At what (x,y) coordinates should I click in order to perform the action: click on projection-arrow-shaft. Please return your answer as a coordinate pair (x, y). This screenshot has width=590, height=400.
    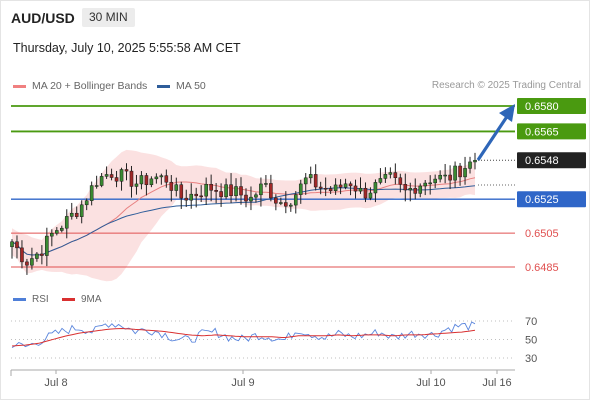
    Looking at the image, I should click on (493, 137).